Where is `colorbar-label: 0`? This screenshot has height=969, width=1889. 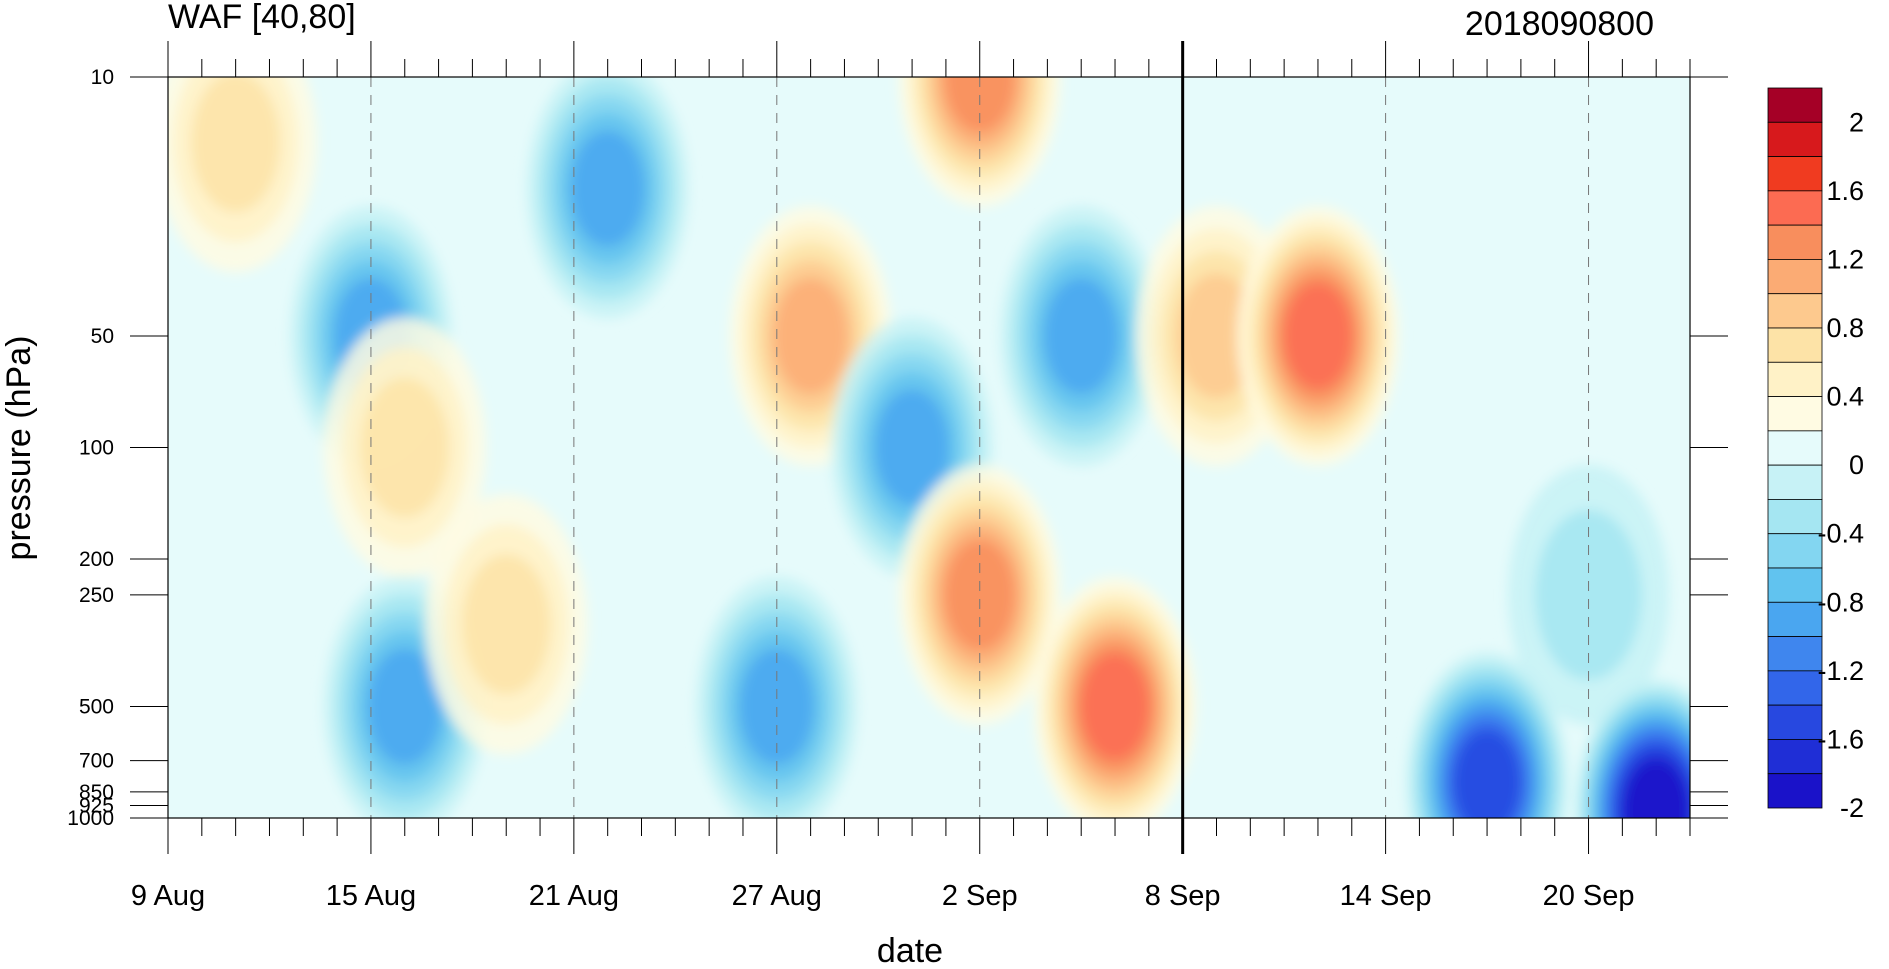 colorbar-label: 0 is located at coordinates (1856, 465).